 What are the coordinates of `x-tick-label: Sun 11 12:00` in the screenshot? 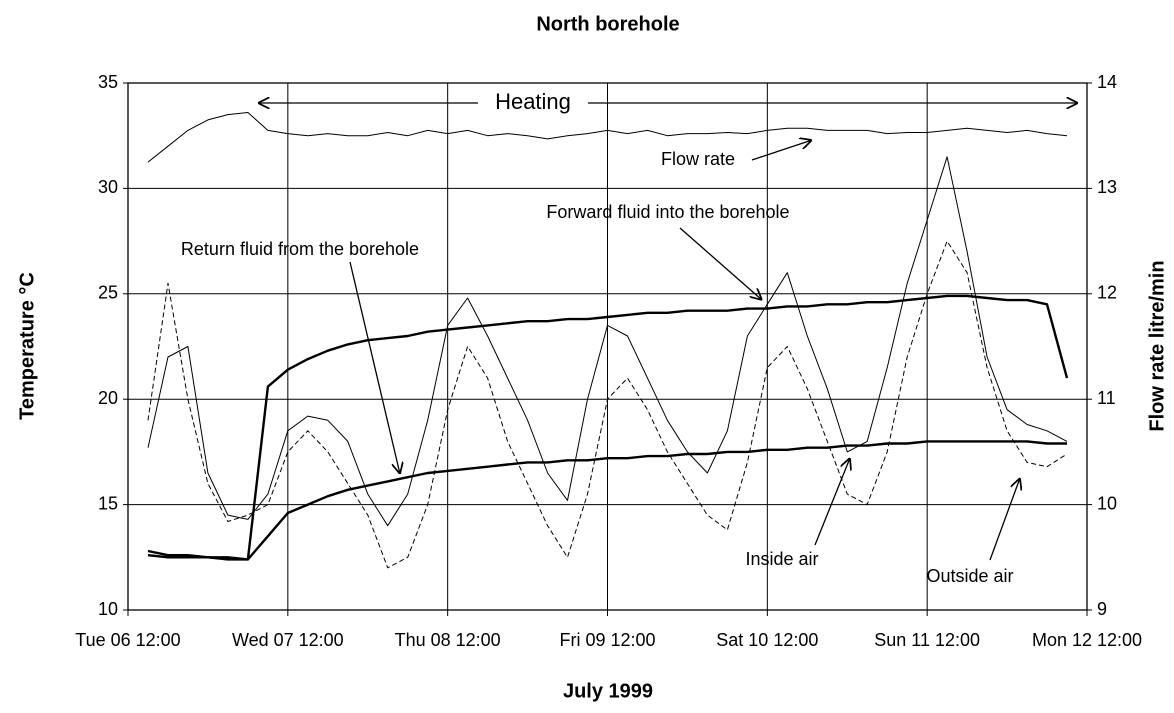 It's located at (927, 640).